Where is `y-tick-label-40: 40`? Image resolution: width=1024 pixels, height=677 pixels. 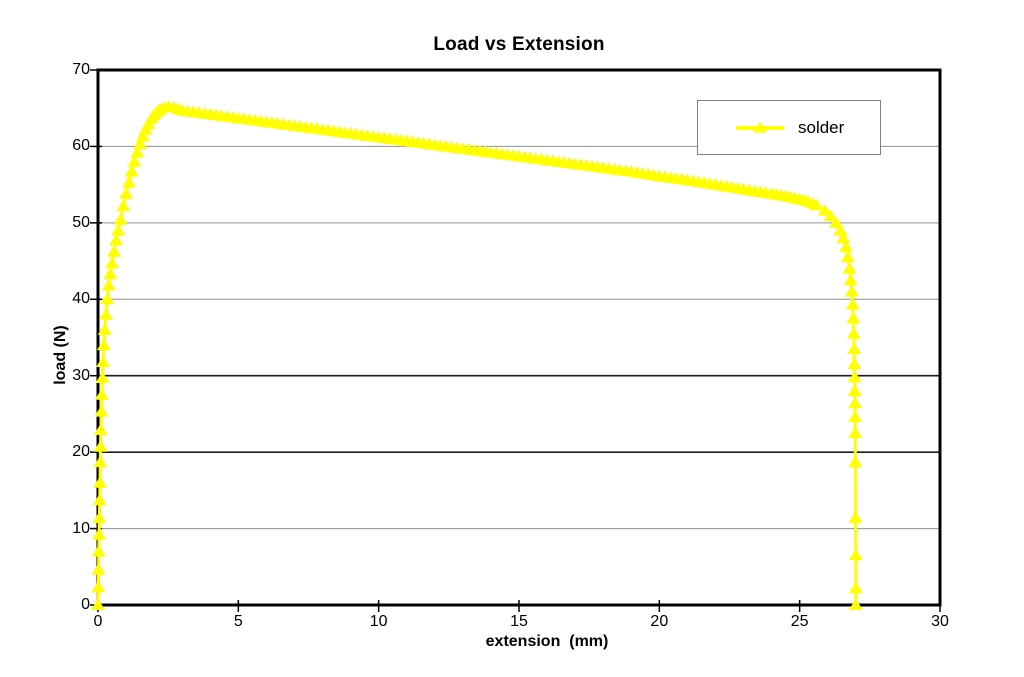 y-tick-label-40: 40 is located at coordinates (81, 299).